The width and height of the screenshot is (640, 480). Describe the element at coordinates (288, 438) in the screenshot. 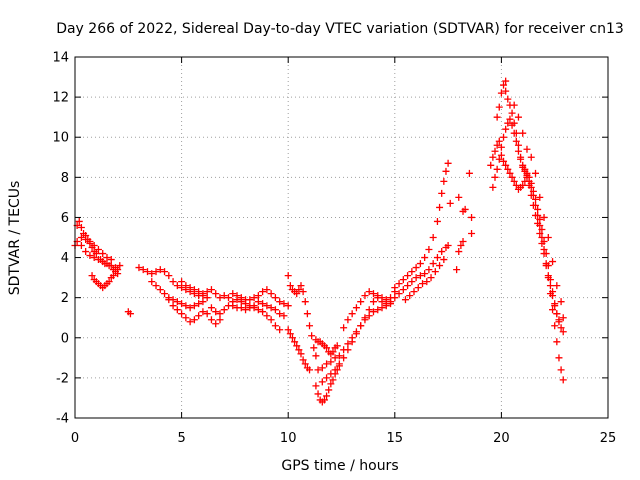

I see `x-tick-label: 10` at that location.